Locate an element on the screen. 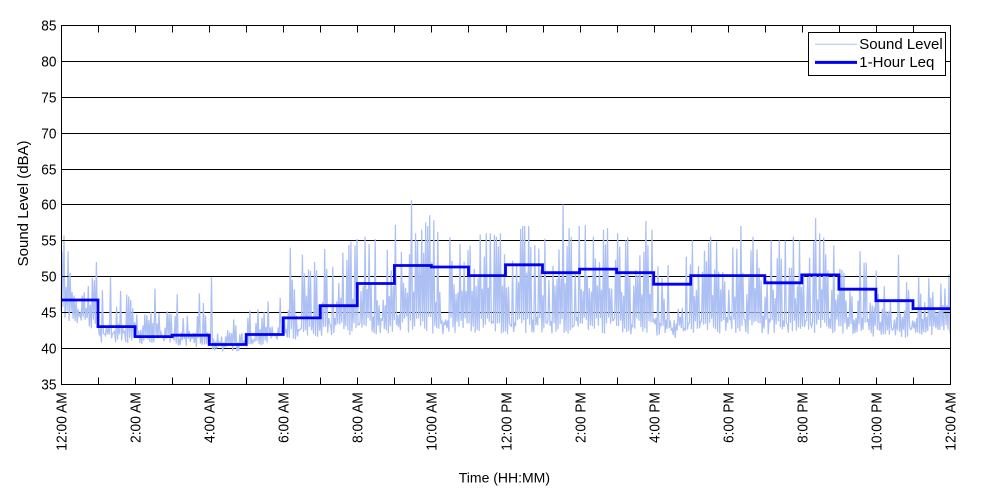 The width and height of the screenshot is (1000, 500). svg-text: 8:00 AM is located at coordinates (358, 417).